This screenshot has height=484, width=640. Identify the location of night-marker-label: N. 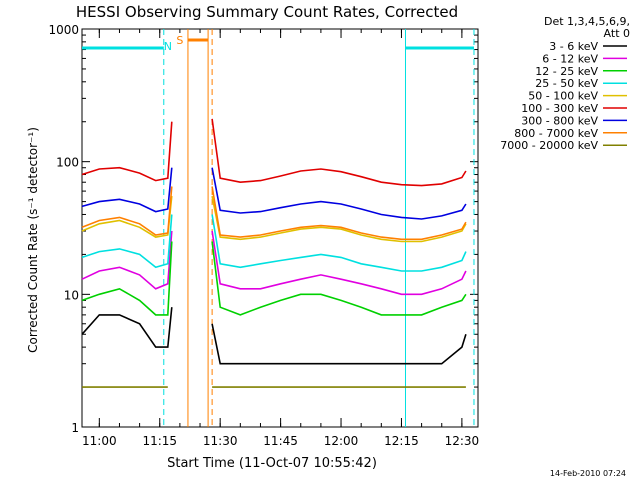
(168, 46).